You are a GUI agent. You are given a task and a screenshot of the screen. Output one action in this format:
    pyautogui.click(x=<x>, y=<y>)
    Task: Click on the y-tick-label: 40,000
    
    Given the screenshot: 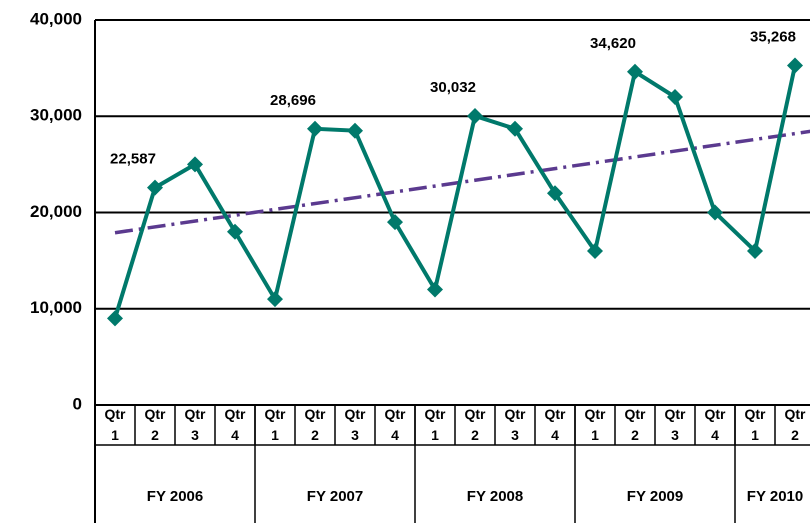 What is the action you would take?
    pyautogui.click(x=56, y=18)
    